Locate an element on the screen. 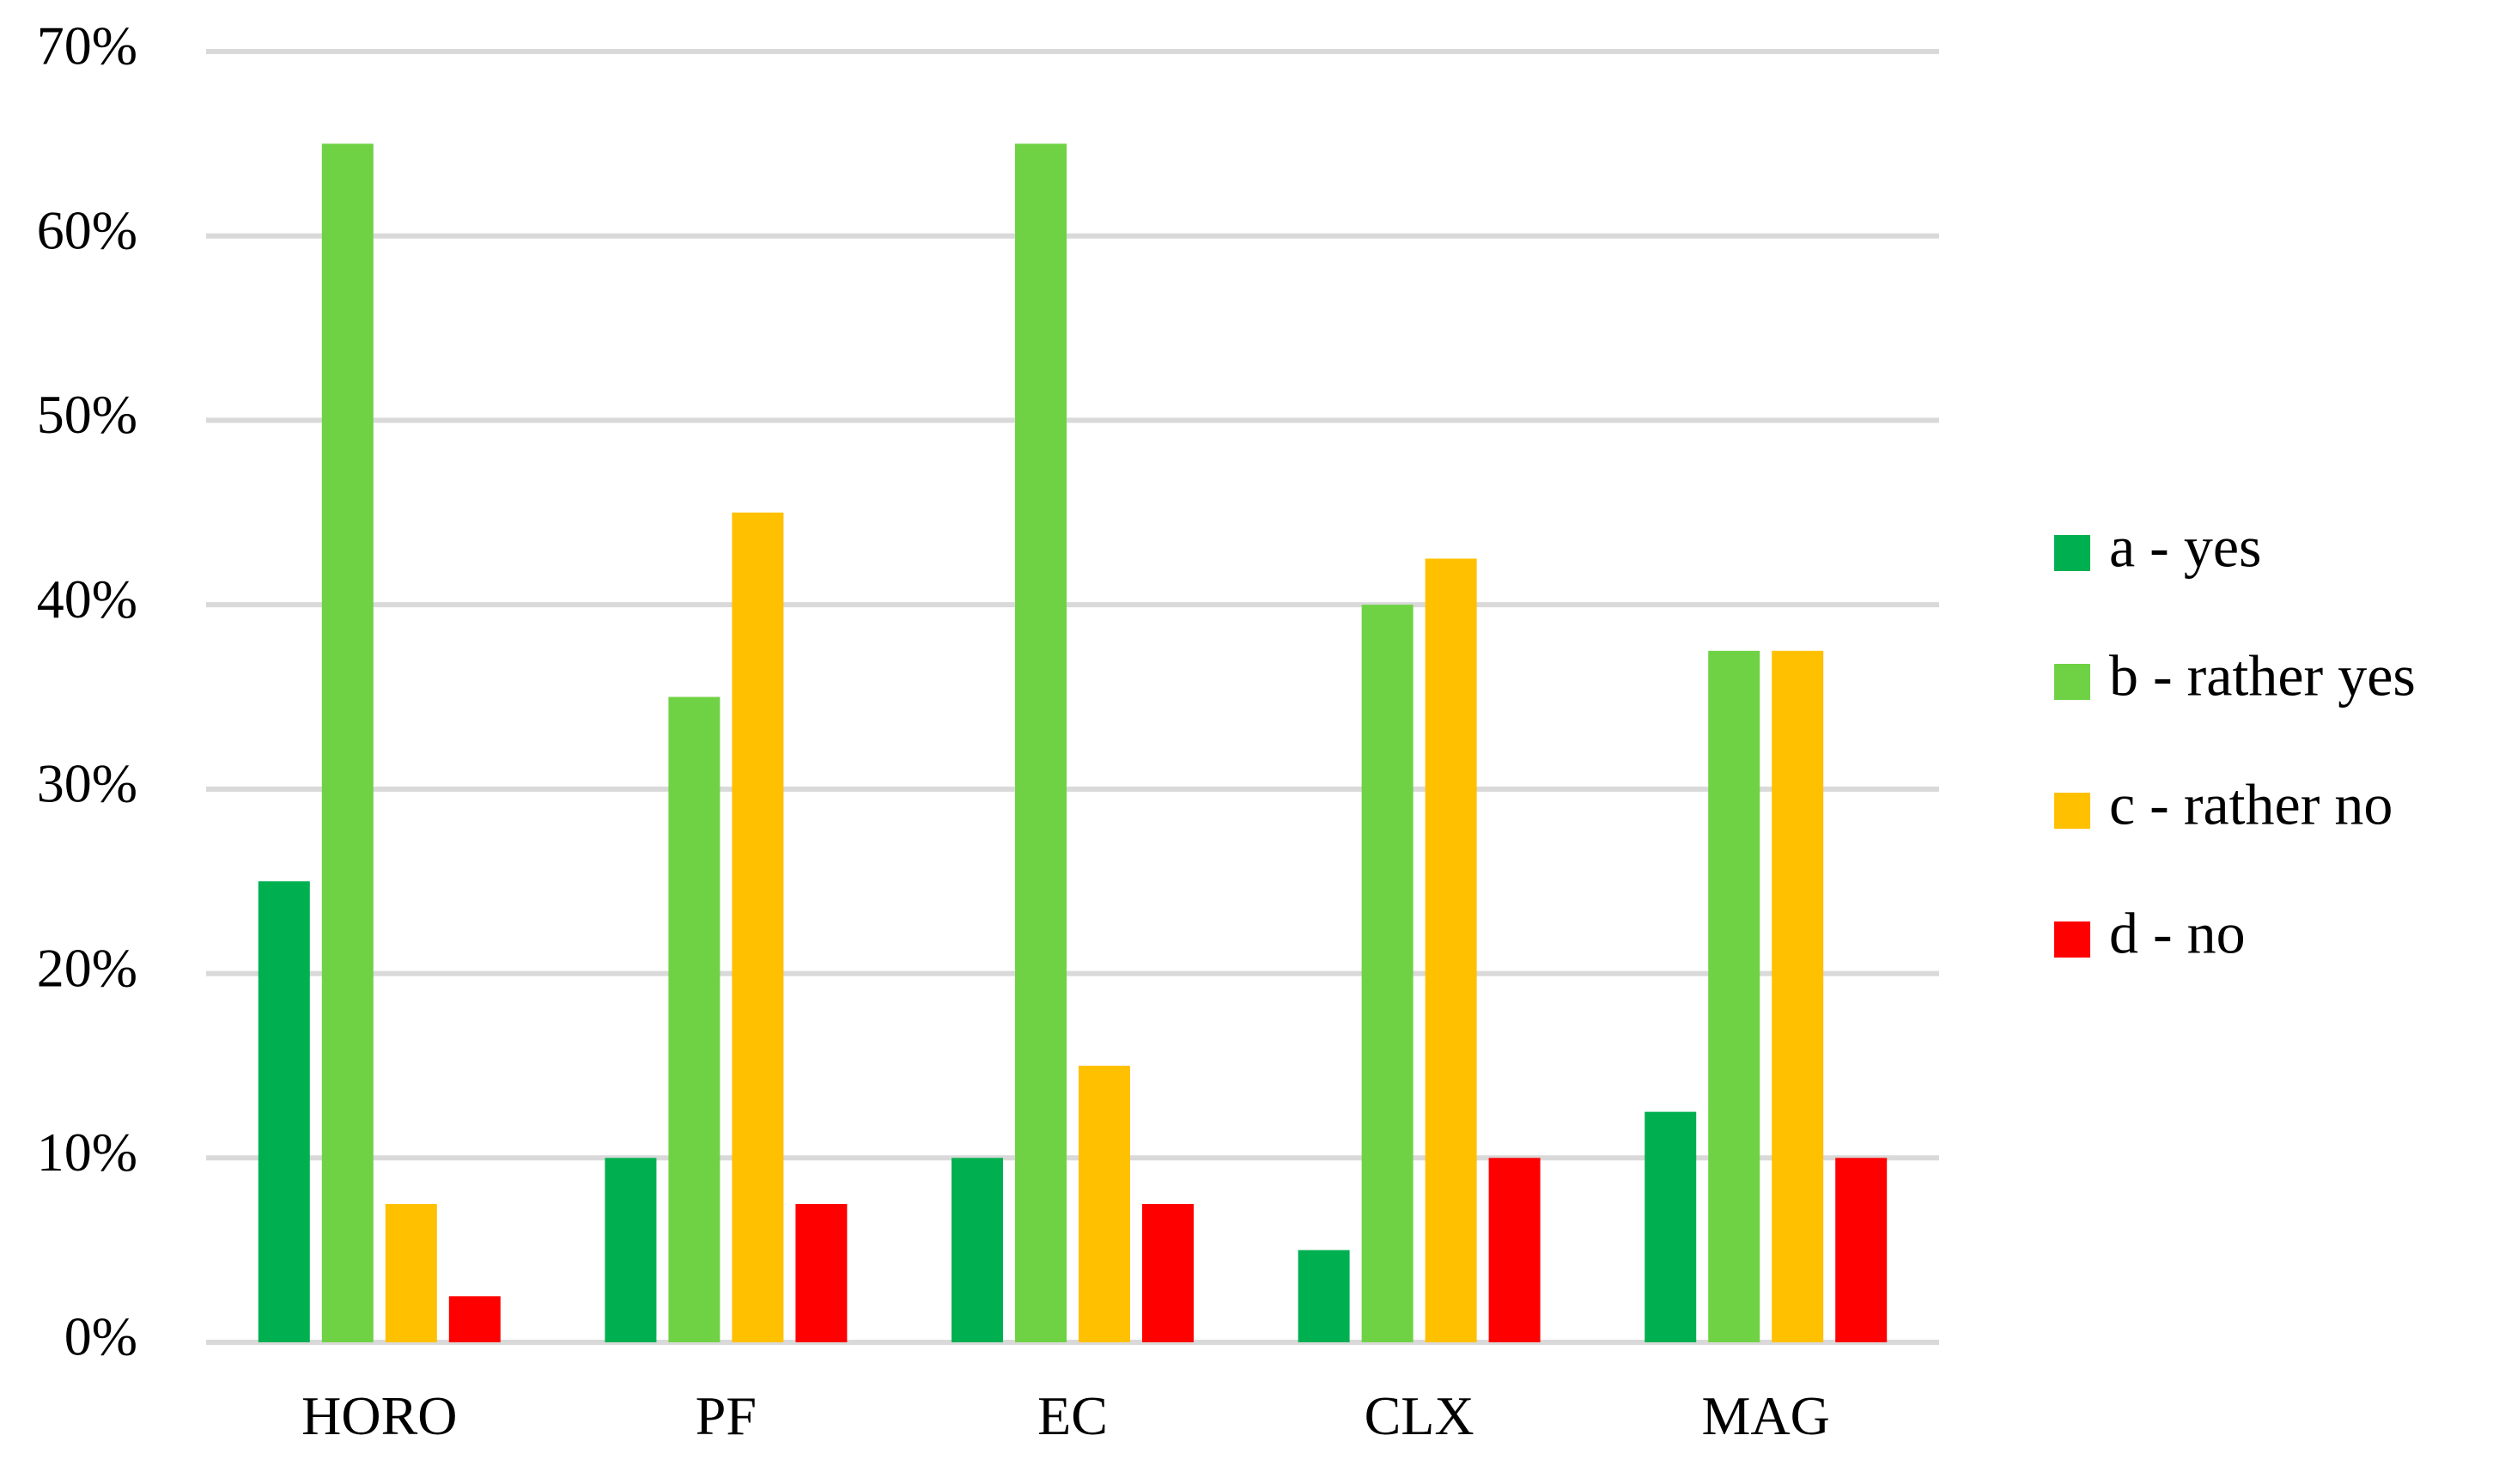 The image size is (2493, 1484). x-axis-tick-labels: HORO PF EC CLX MAG is located at coordinates (1065, 1415).